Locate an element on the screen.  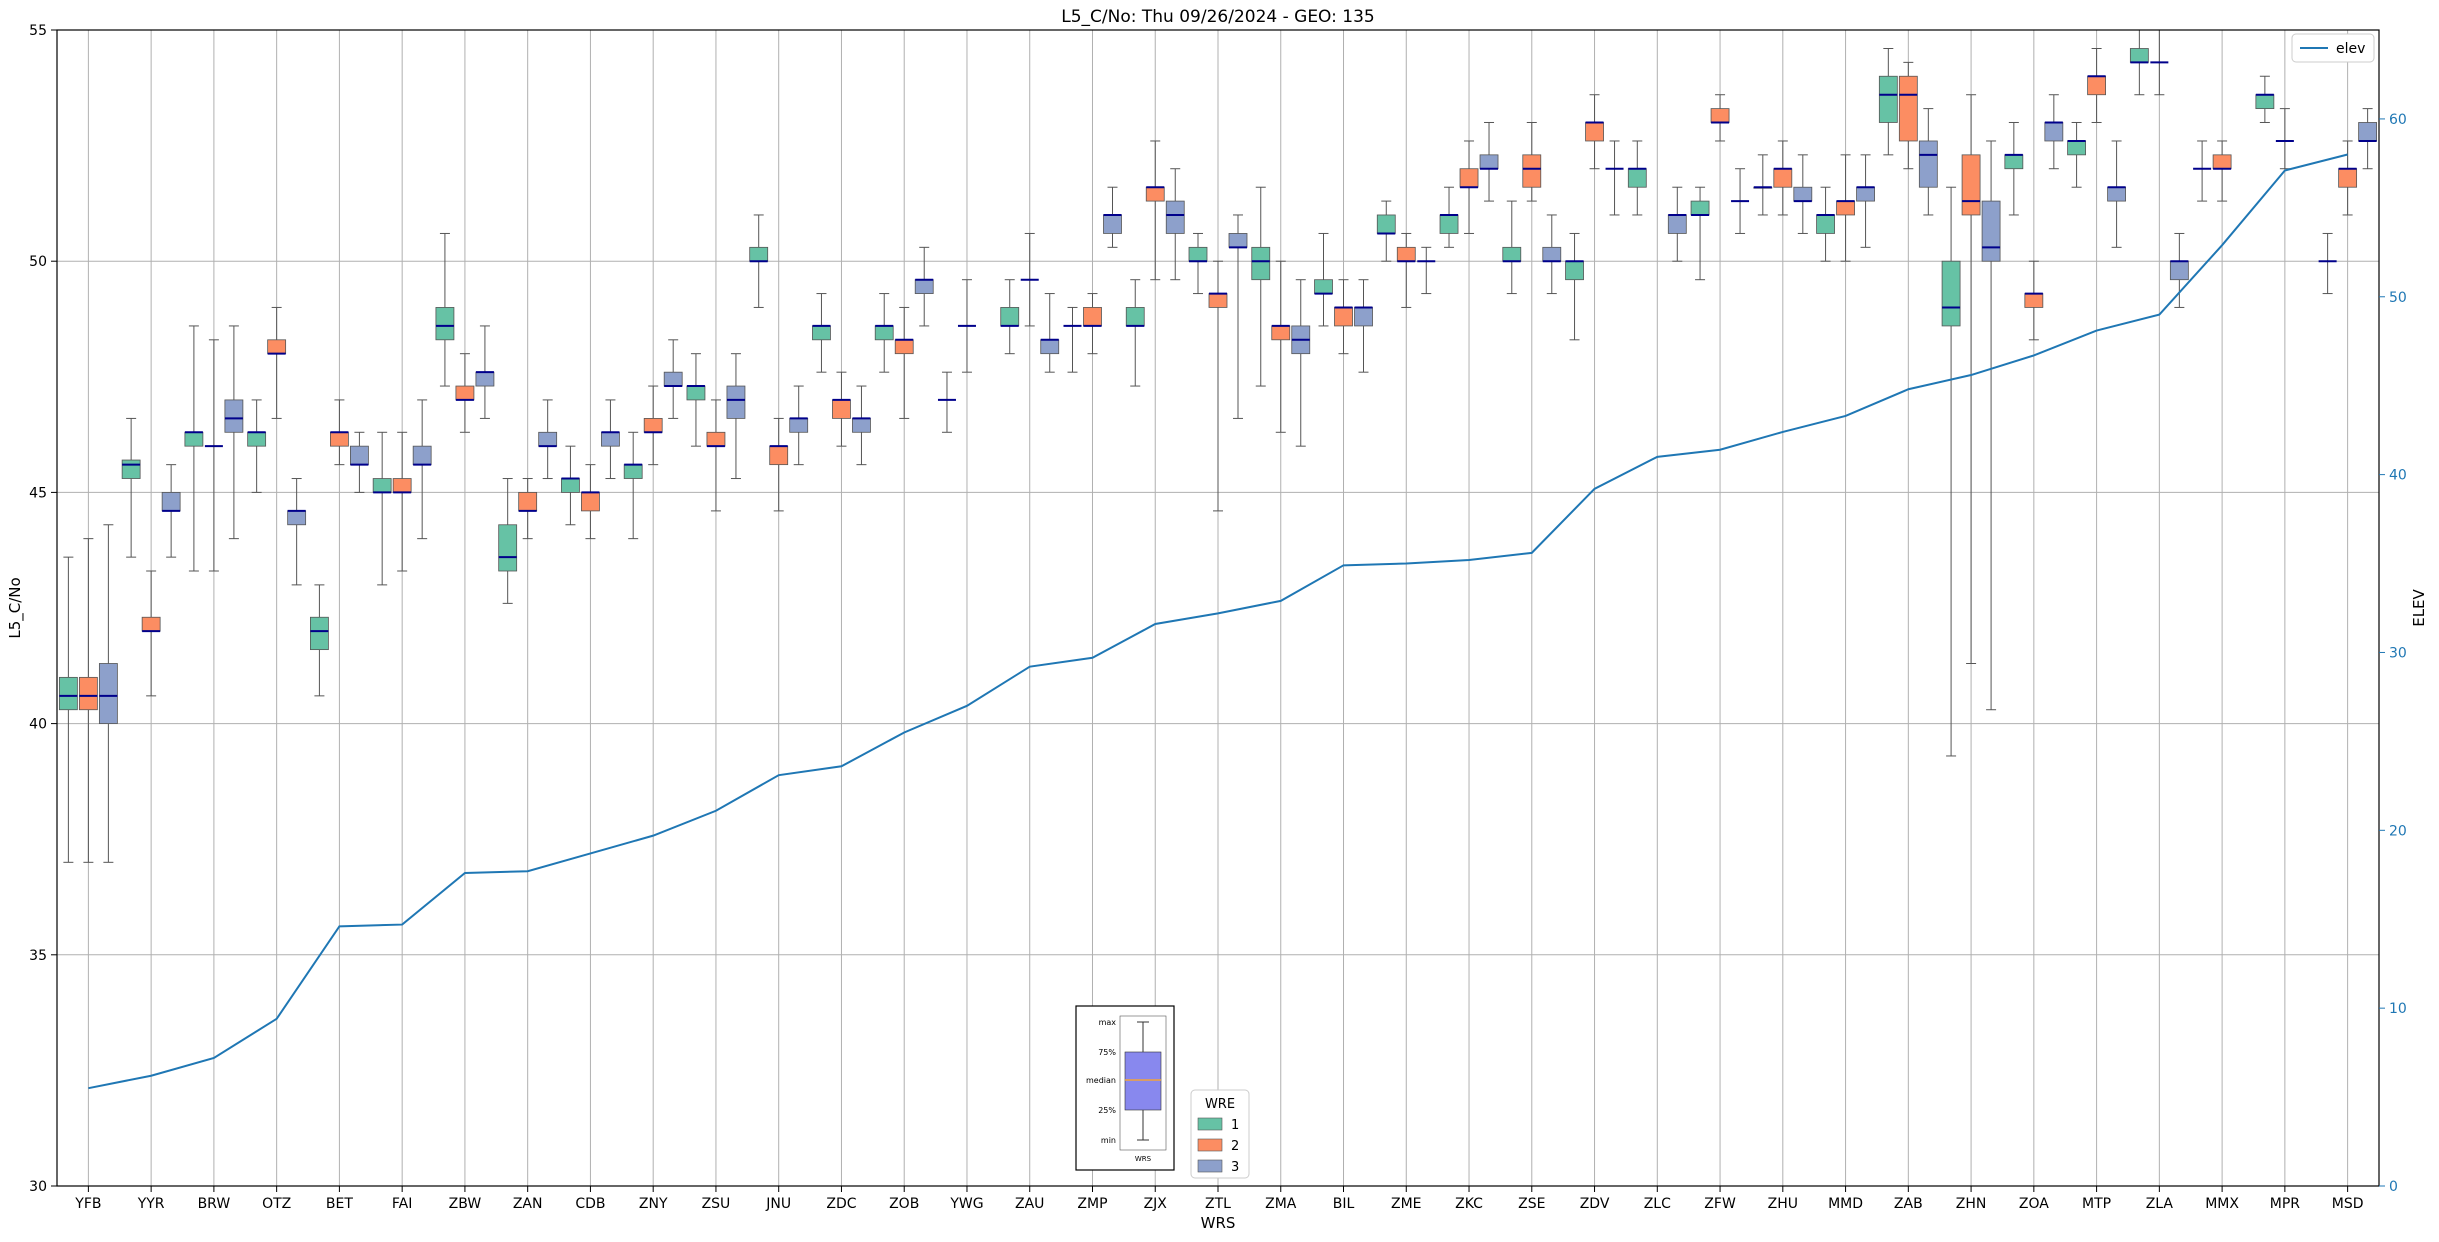
x-tick-label: ZNY is located at coordinates (653, 1204).